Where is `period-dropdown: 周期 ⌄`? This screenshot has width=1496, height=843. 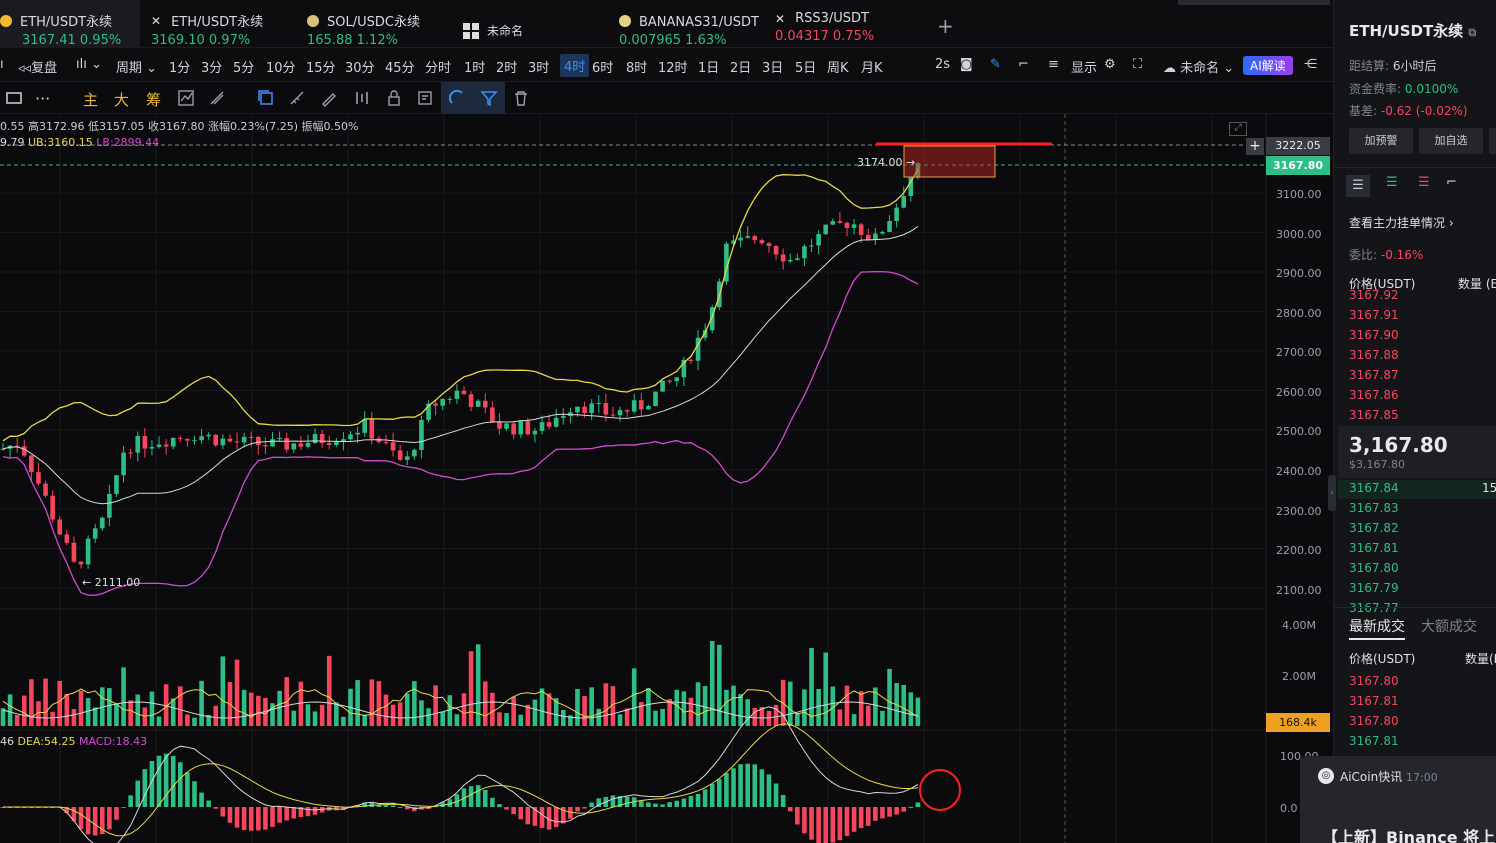
period-dropdown: 周期 ⌄ is located at coordinates (137, 68).